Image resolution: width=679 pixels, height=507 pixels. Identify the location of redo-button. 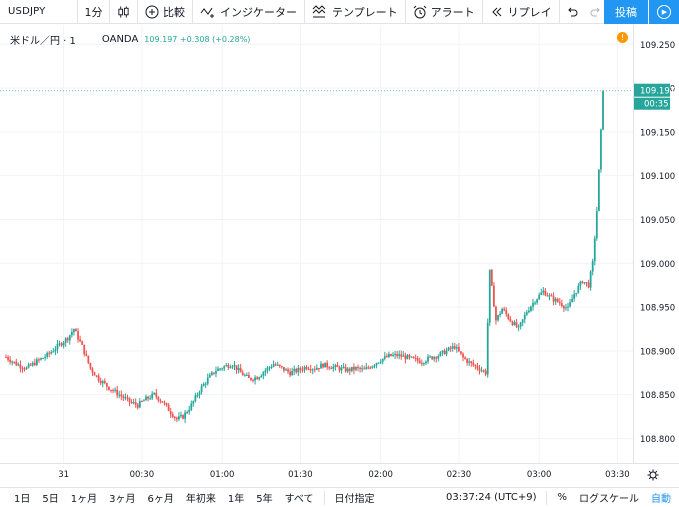
(596, 12).